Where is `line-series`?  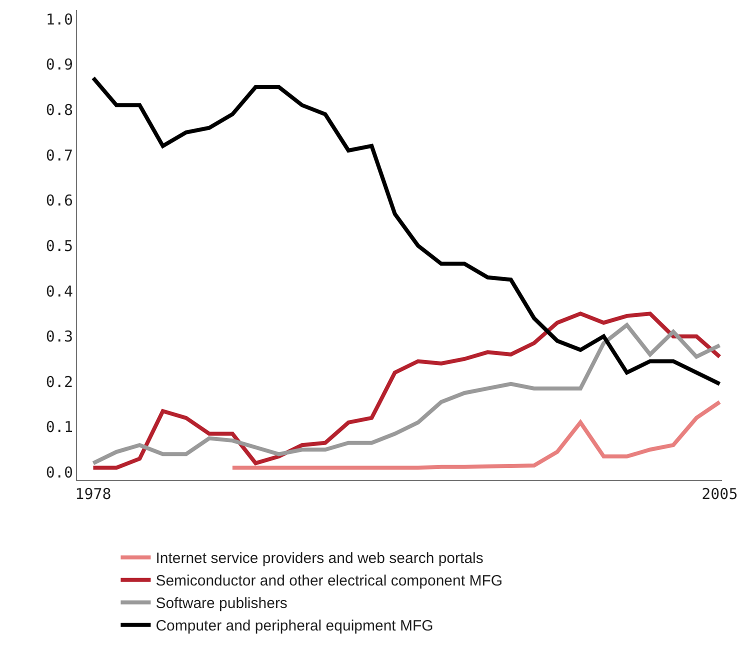 line-series is located at coordinates (476, 435).